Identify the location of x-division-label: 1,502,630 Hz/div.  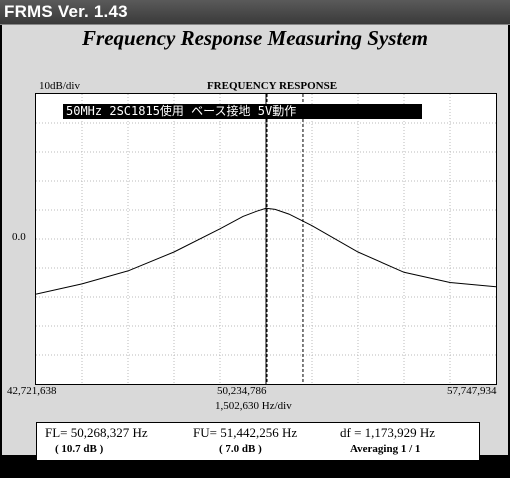
(253, 406).